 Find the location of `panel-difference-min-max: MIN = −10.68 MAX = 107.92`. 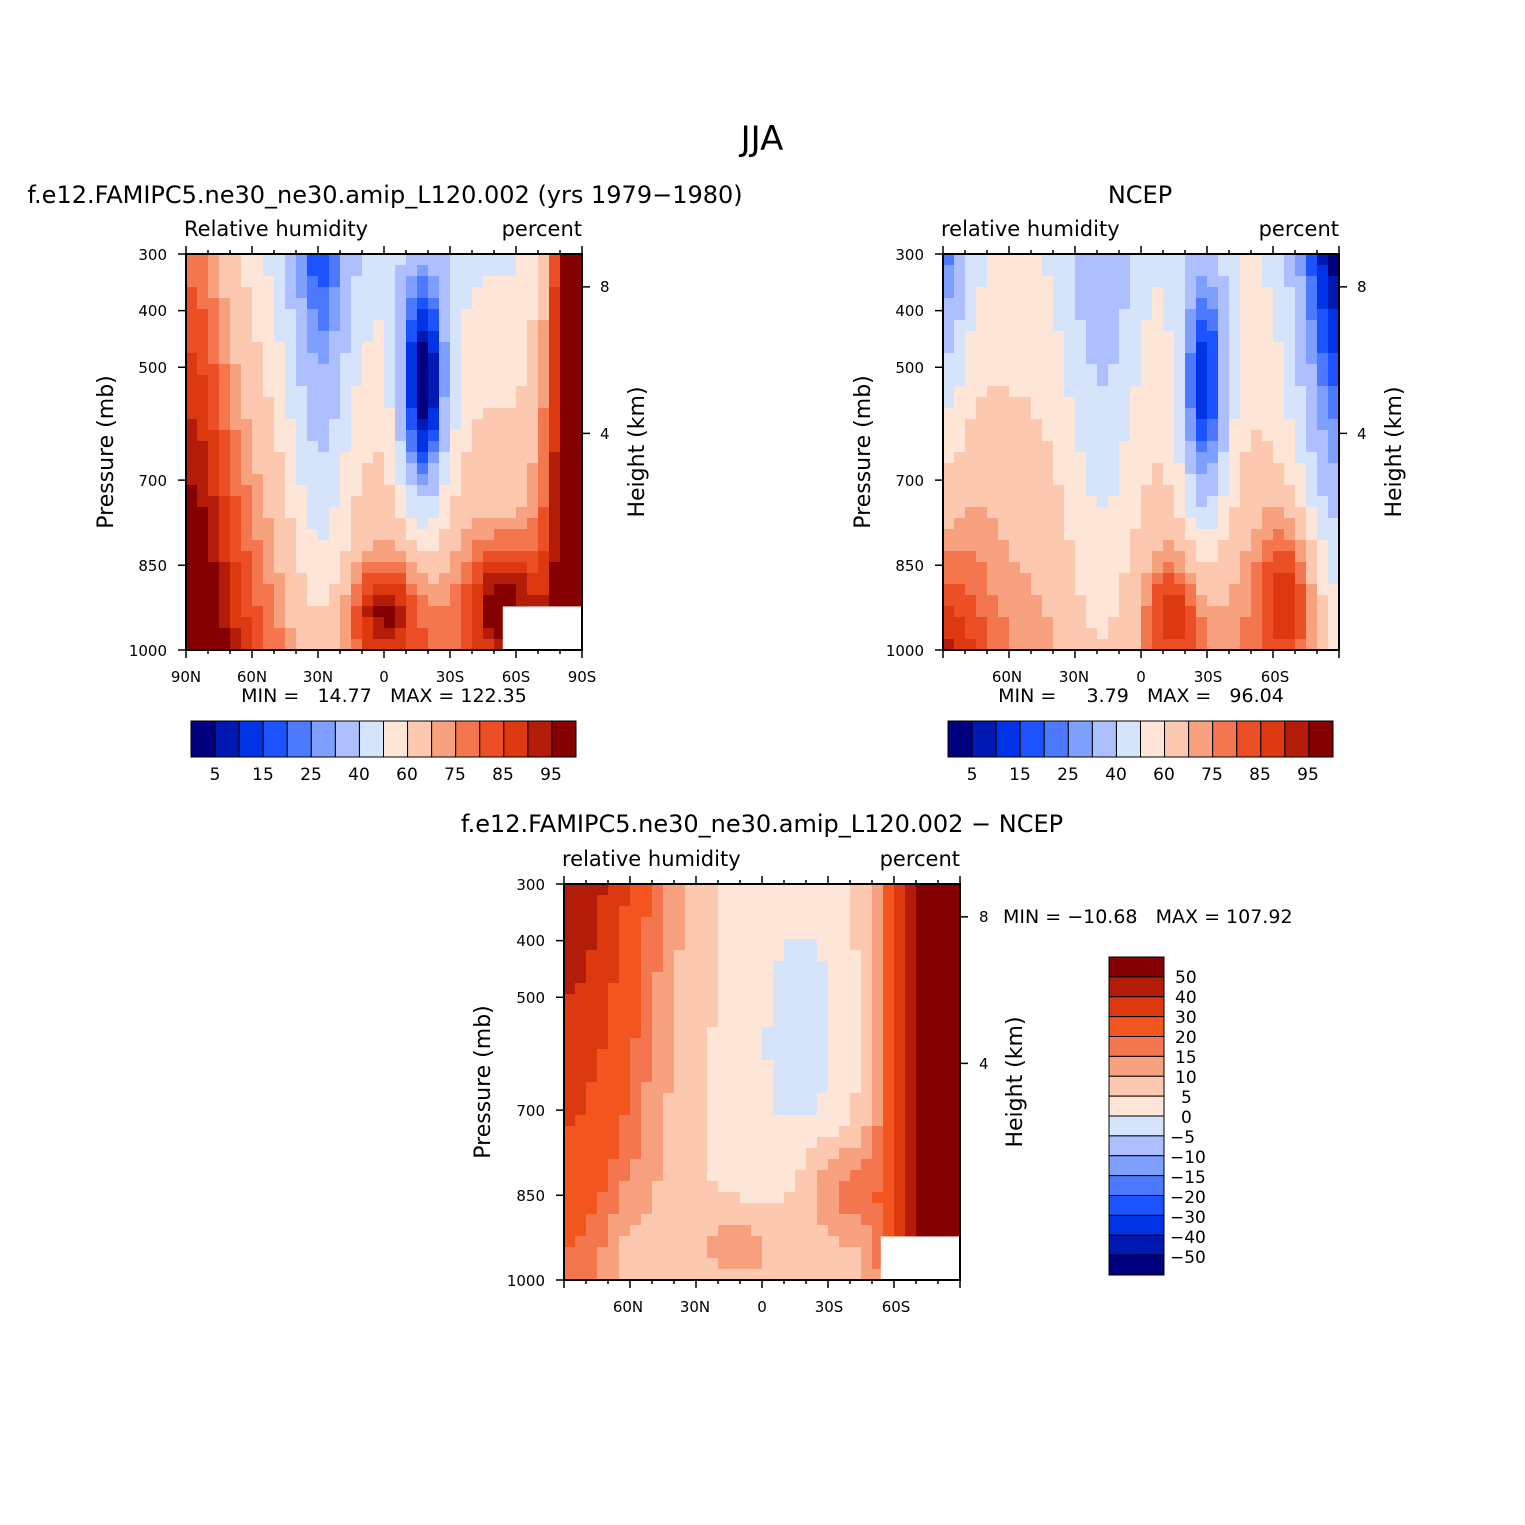

panel-difference-min-max: MIN = −10.68 MAX = 107.92 is located at coordinates (1148, 917).